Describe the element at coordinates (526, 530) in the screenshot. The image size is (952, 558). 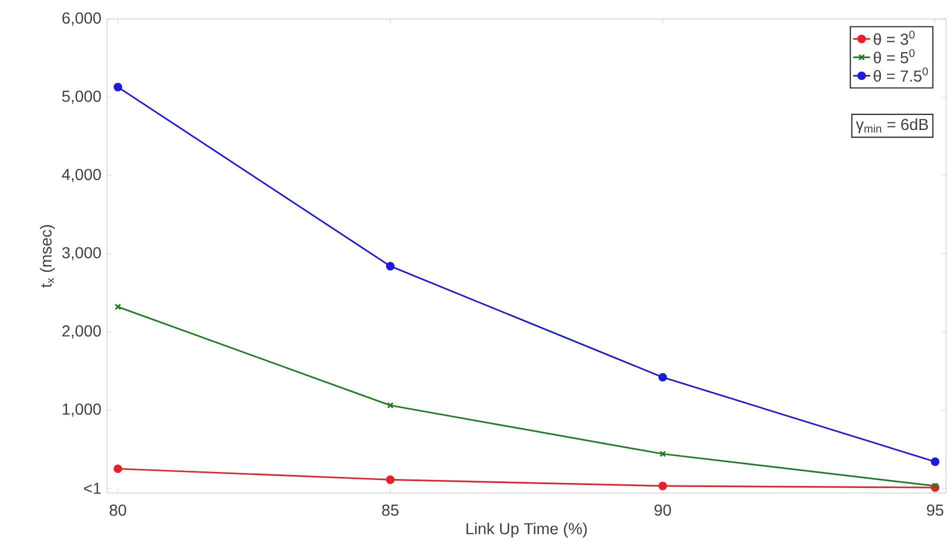
I see `x-axis-title: Link Up Time (%)` at that location.